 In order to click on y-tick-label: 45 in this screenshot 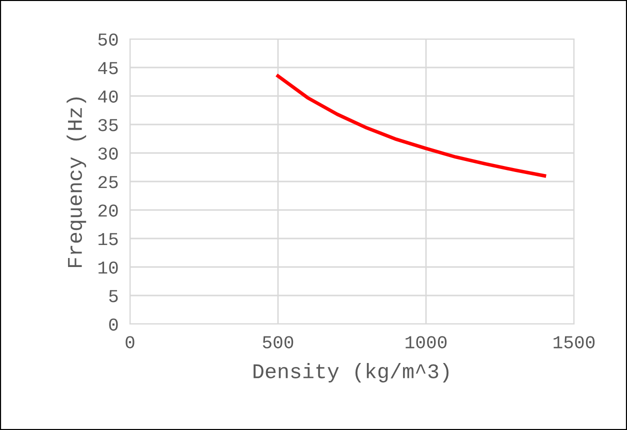, I will do `click(108, 68)`.